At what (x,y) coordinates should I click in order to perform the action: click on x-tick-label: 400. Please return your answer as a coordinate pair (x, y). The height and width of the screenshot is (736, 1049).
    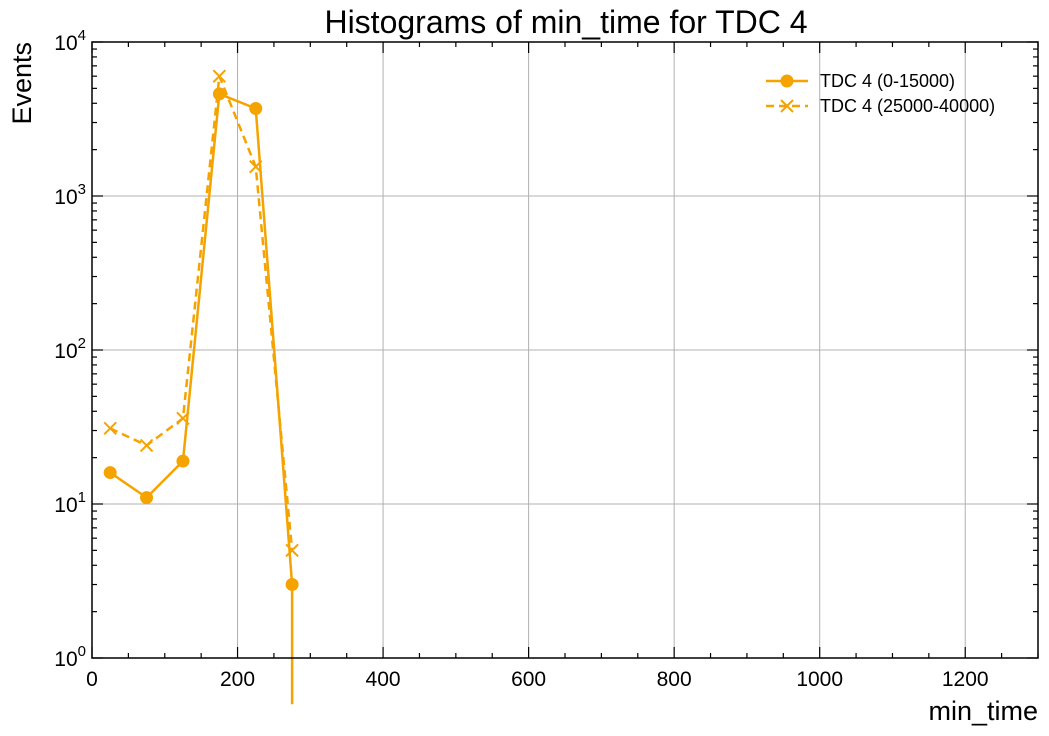
    Looking at the image, I should click on (383, 679).